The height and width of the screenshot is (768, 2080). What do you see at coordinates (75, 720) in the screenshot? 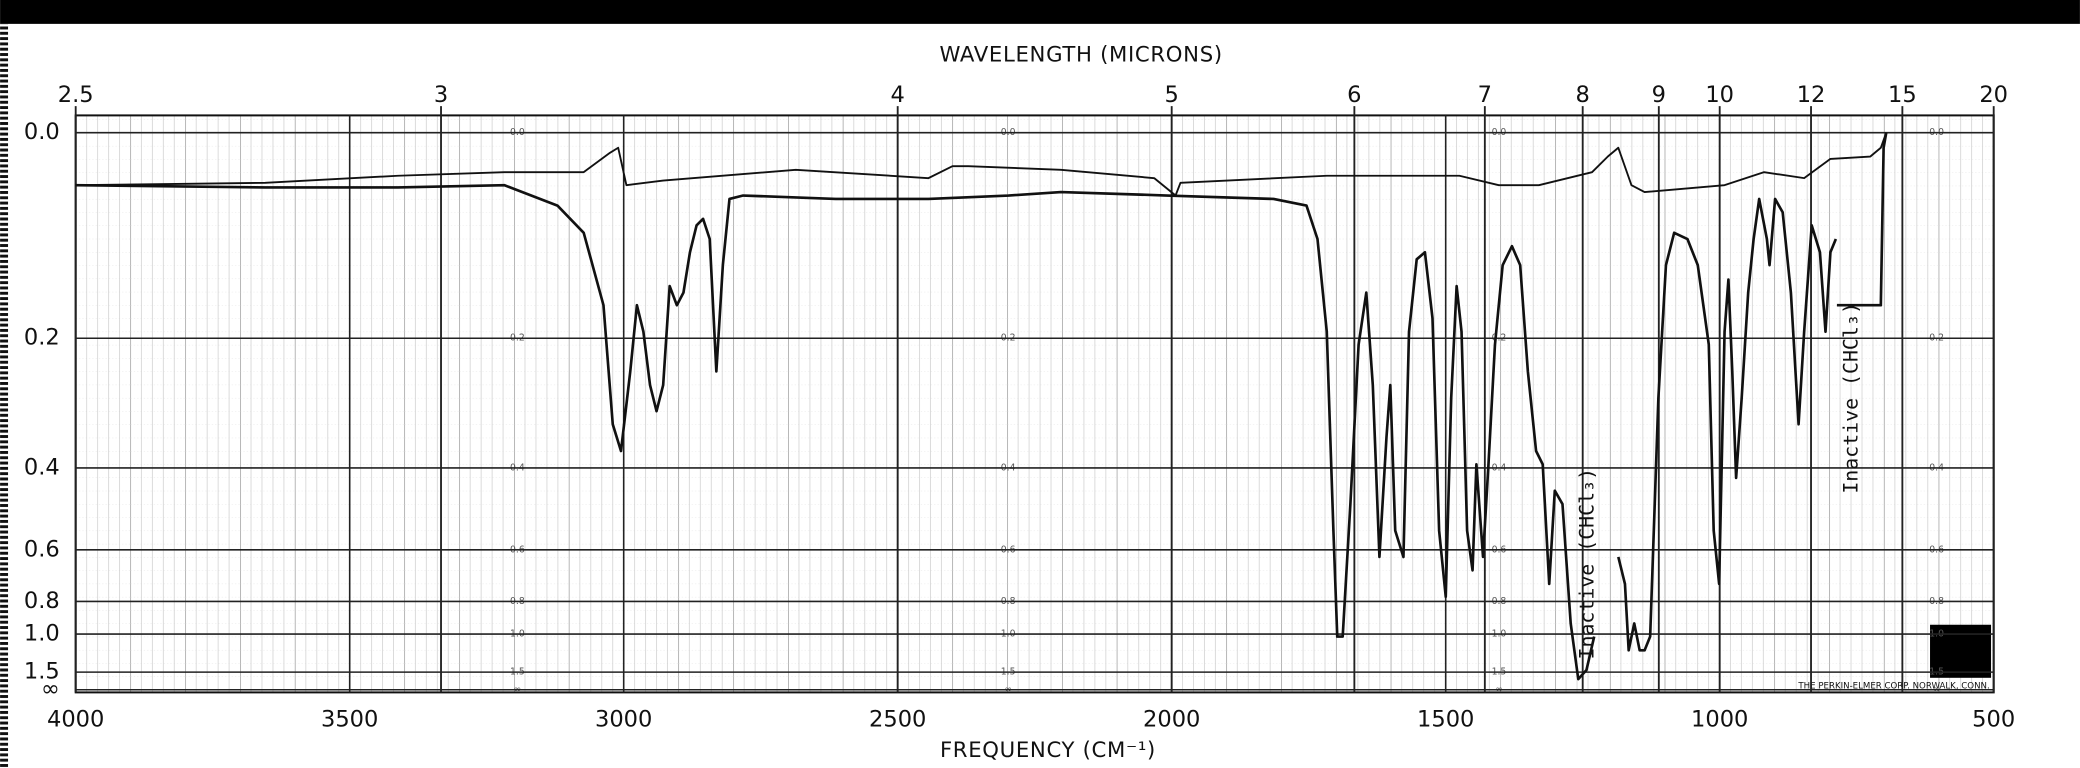
I see `x-tick-label: 4000` at bounding box center [75, 720].